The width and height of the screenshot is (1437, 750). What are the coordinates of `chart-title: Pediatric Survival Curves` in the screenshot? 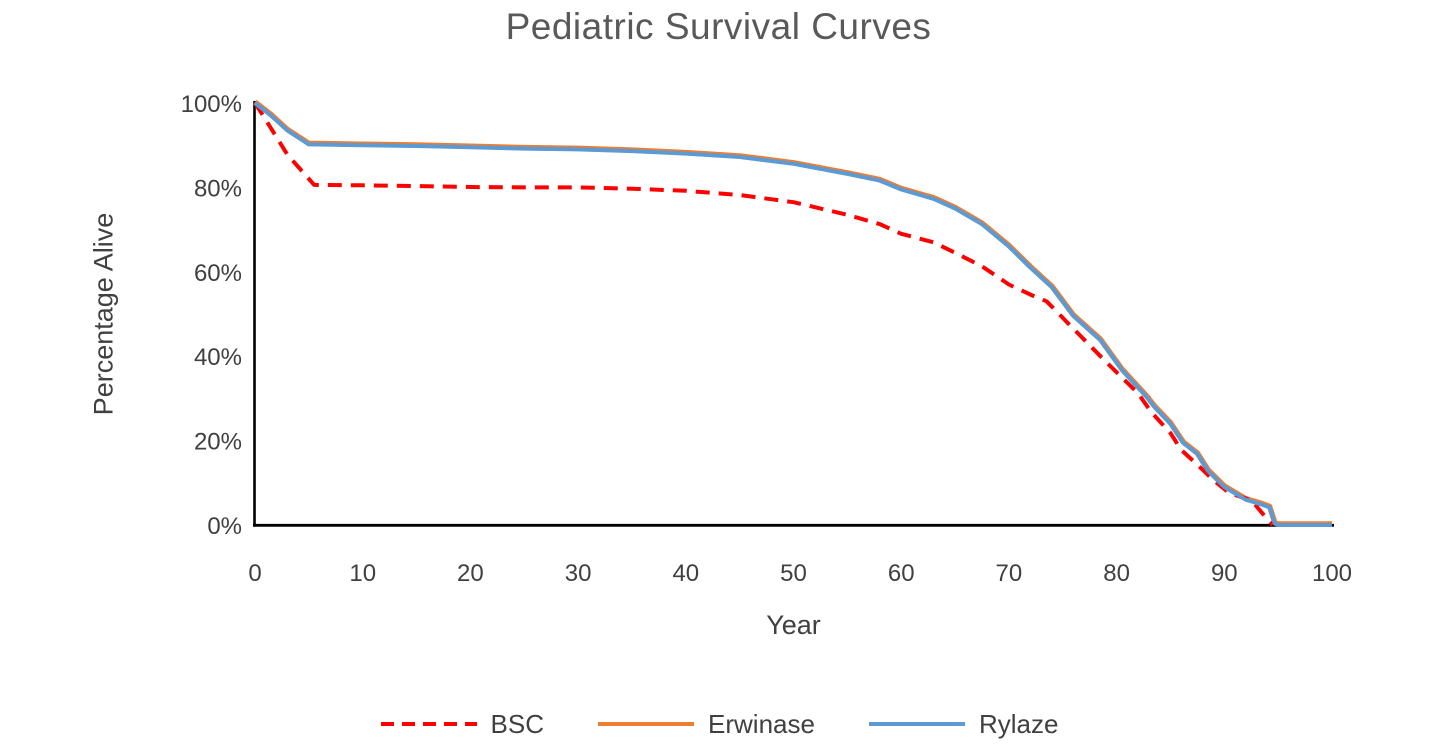 It's located at (718, 26).